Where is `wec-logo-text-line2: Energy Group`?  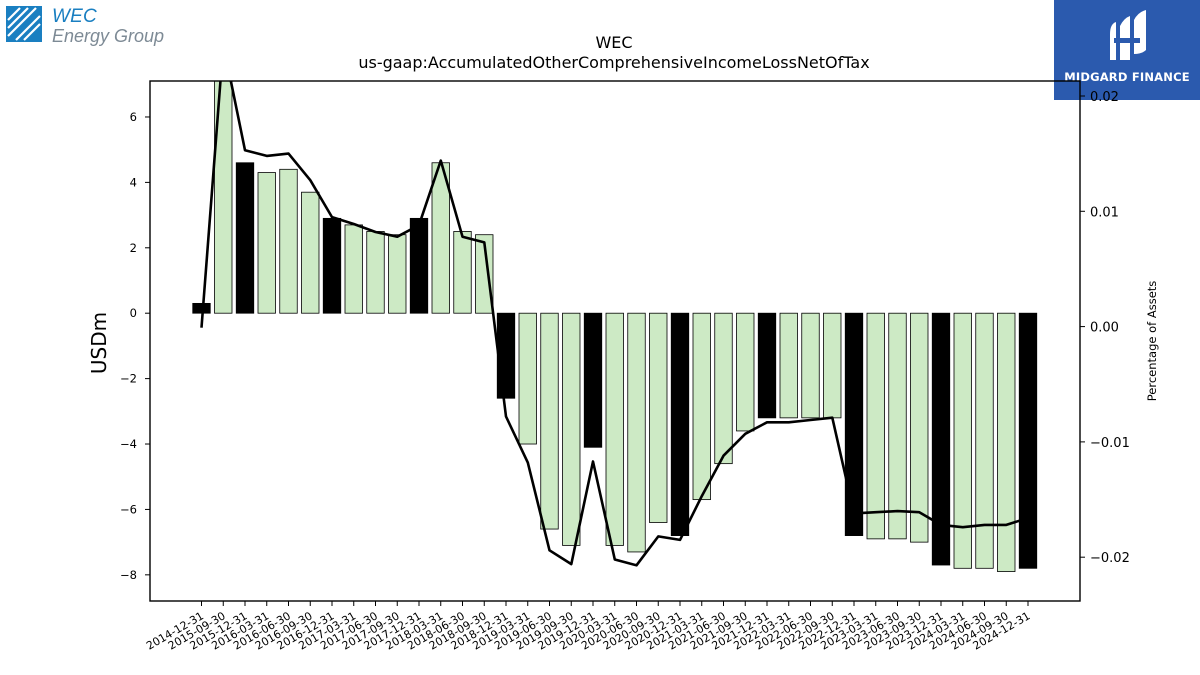
wec-logo-text-line2: Energy Group is located at coordinates (108, 36).